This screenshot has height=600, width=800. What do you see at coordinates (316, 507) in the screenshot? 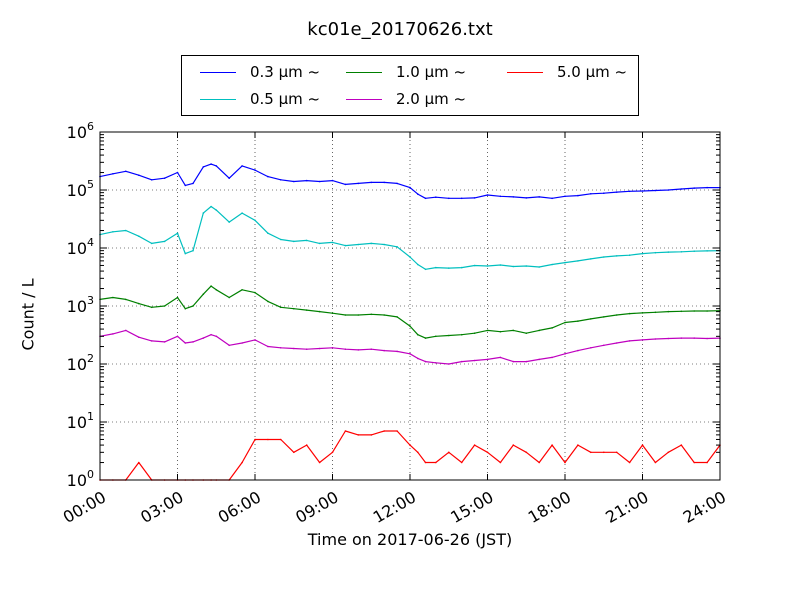
I see `x-tick-label: 09:00` at bounding box center [316, 507].